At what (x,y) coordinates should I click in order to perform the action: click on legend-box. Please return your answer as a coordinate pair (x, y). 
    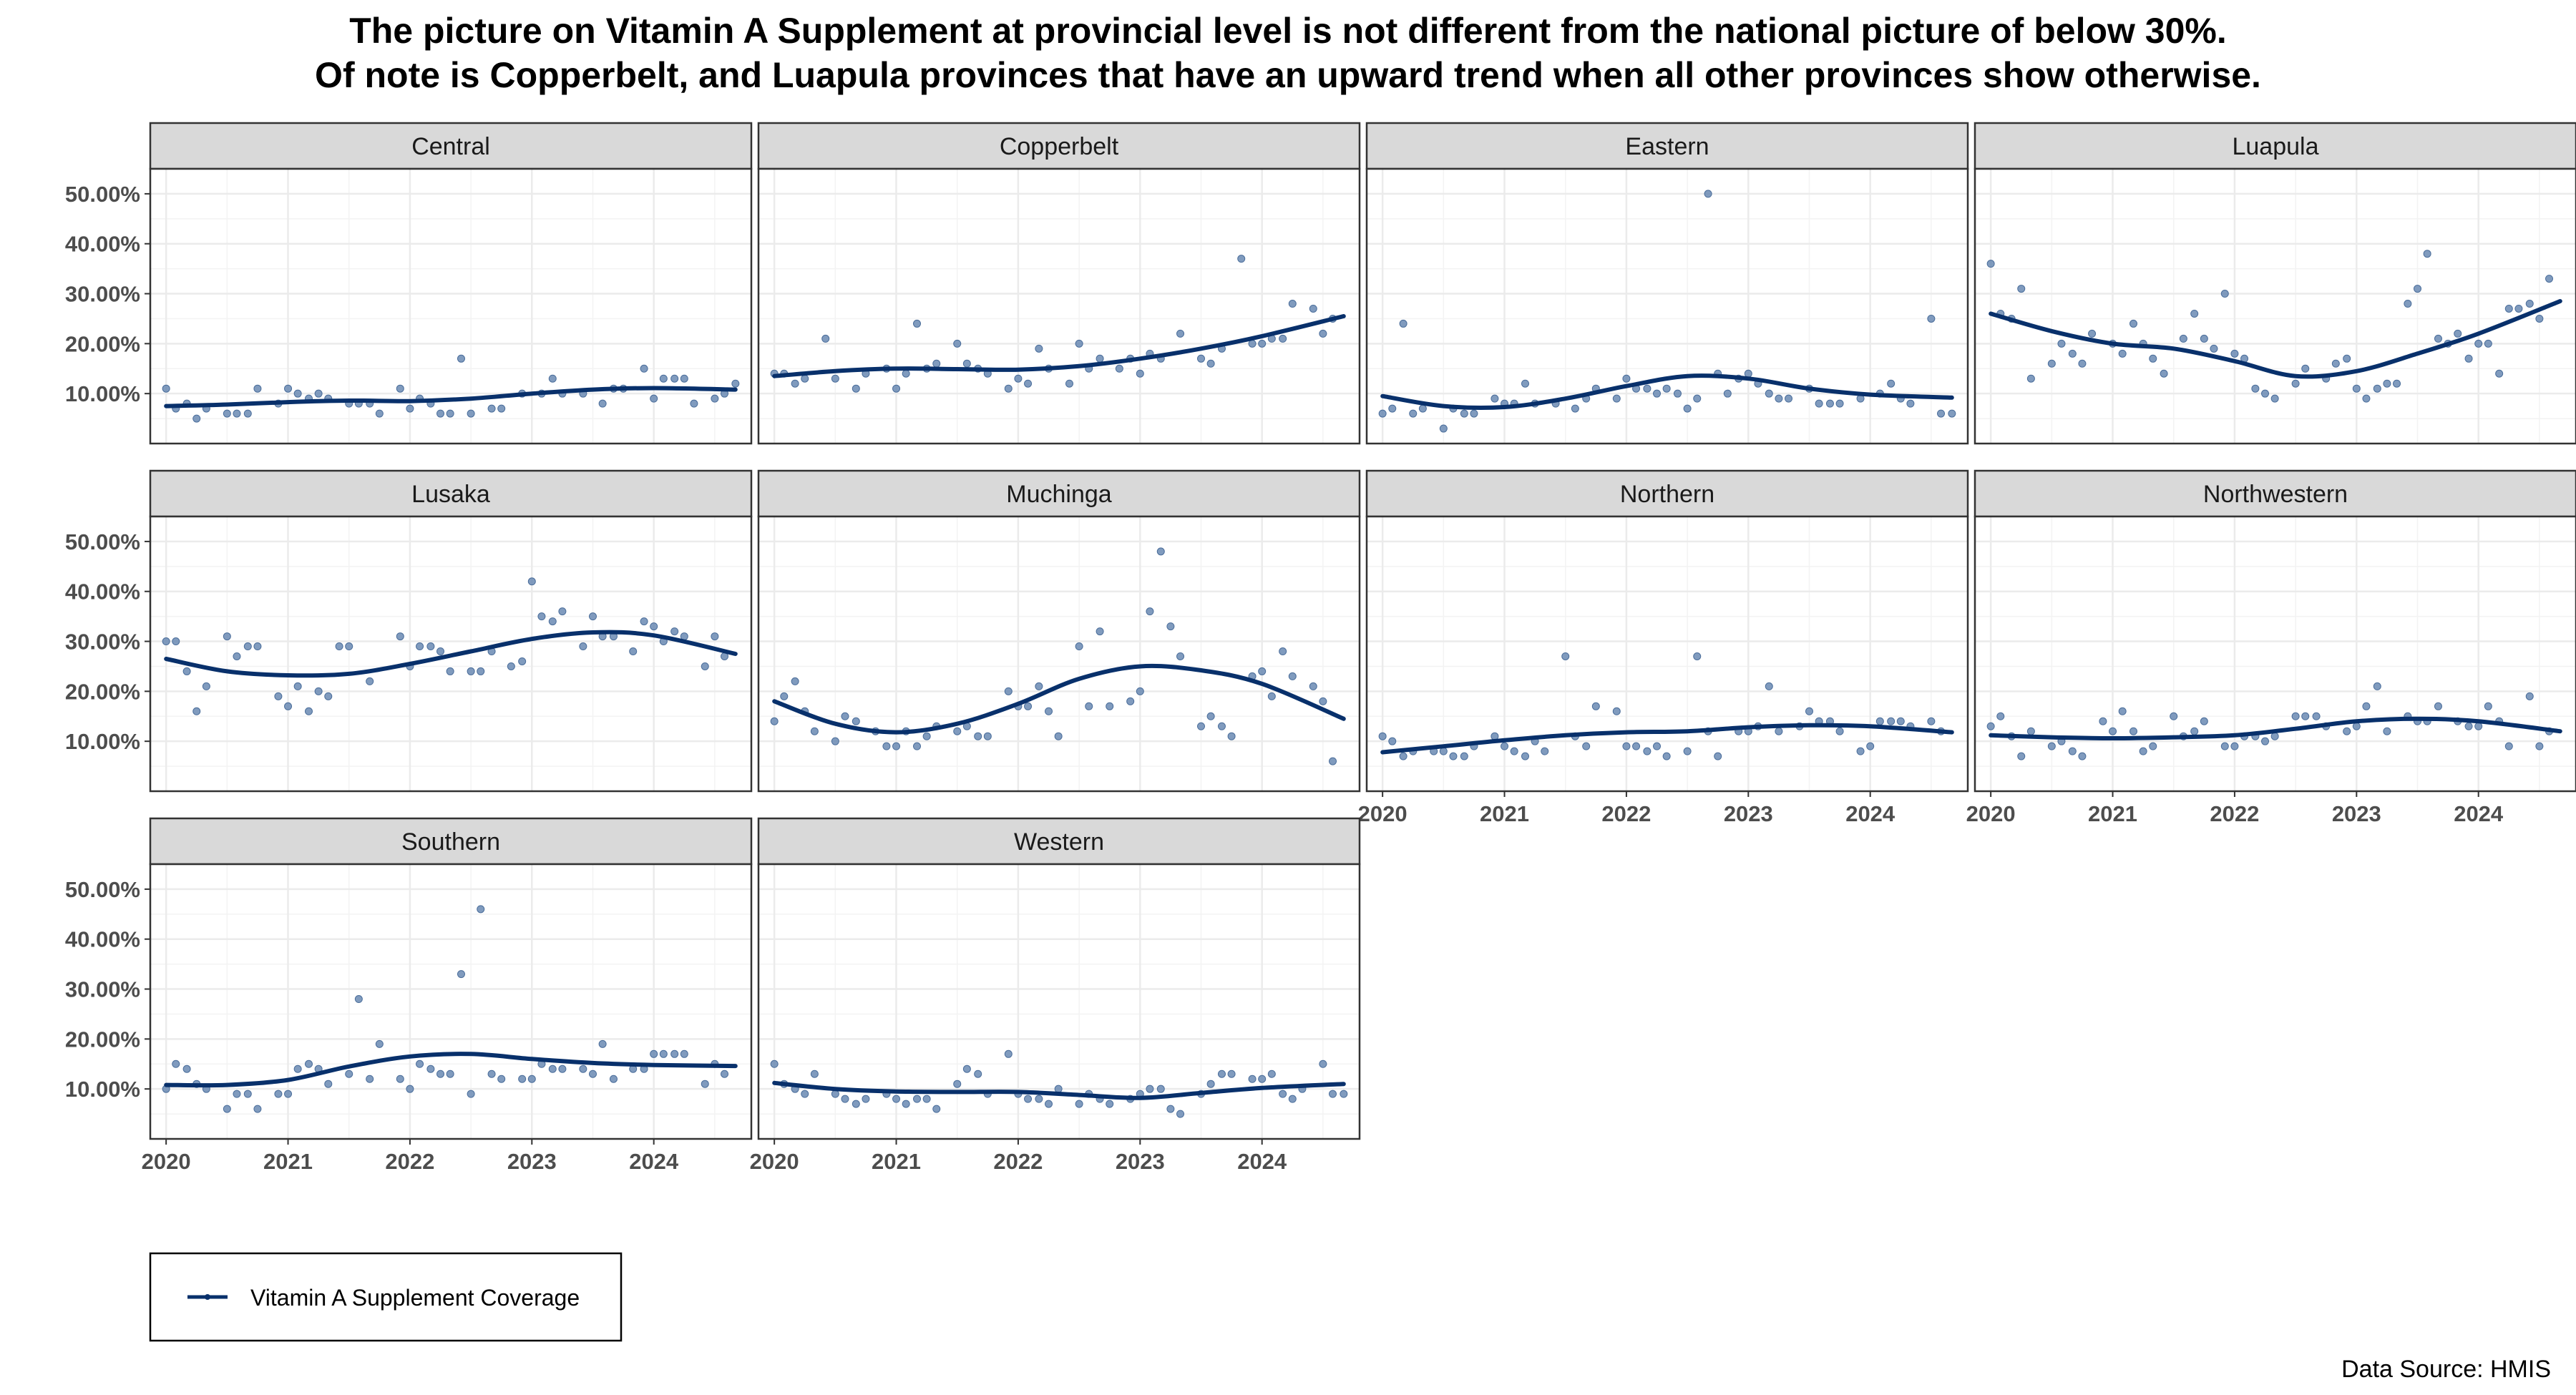
    Looking at the image, I should click on (386, 1297).